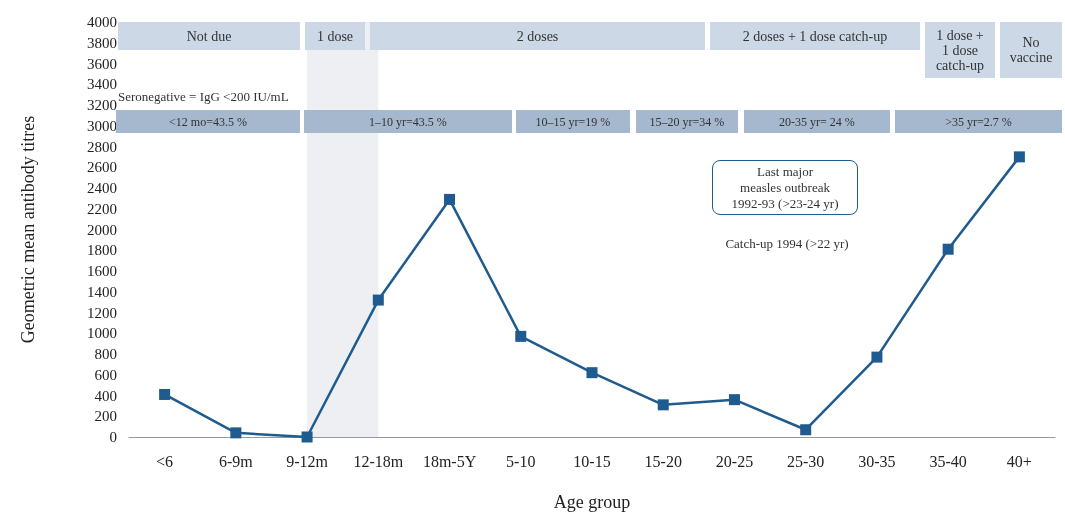  What do you see at coordinates (102, 63) in the screenshot?
I see `y-tick-label: 3600` at bounding box center [102, 63].